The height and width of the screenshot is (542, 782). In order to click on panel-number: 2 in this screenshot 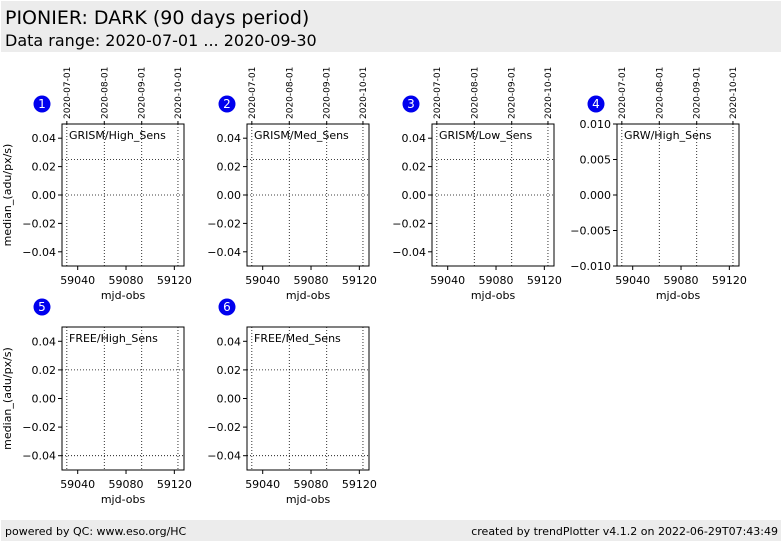, I will do `click(227, 104)`.